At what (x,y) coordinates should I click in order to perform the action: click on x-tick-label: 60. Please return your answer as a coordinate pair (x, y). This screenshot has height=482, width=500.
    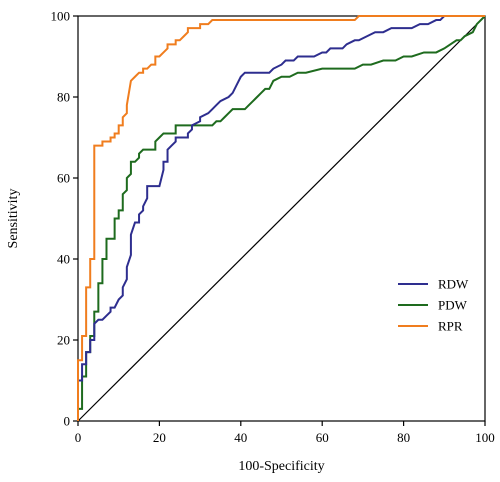
    Looking at the image, I should click on (322, 437).